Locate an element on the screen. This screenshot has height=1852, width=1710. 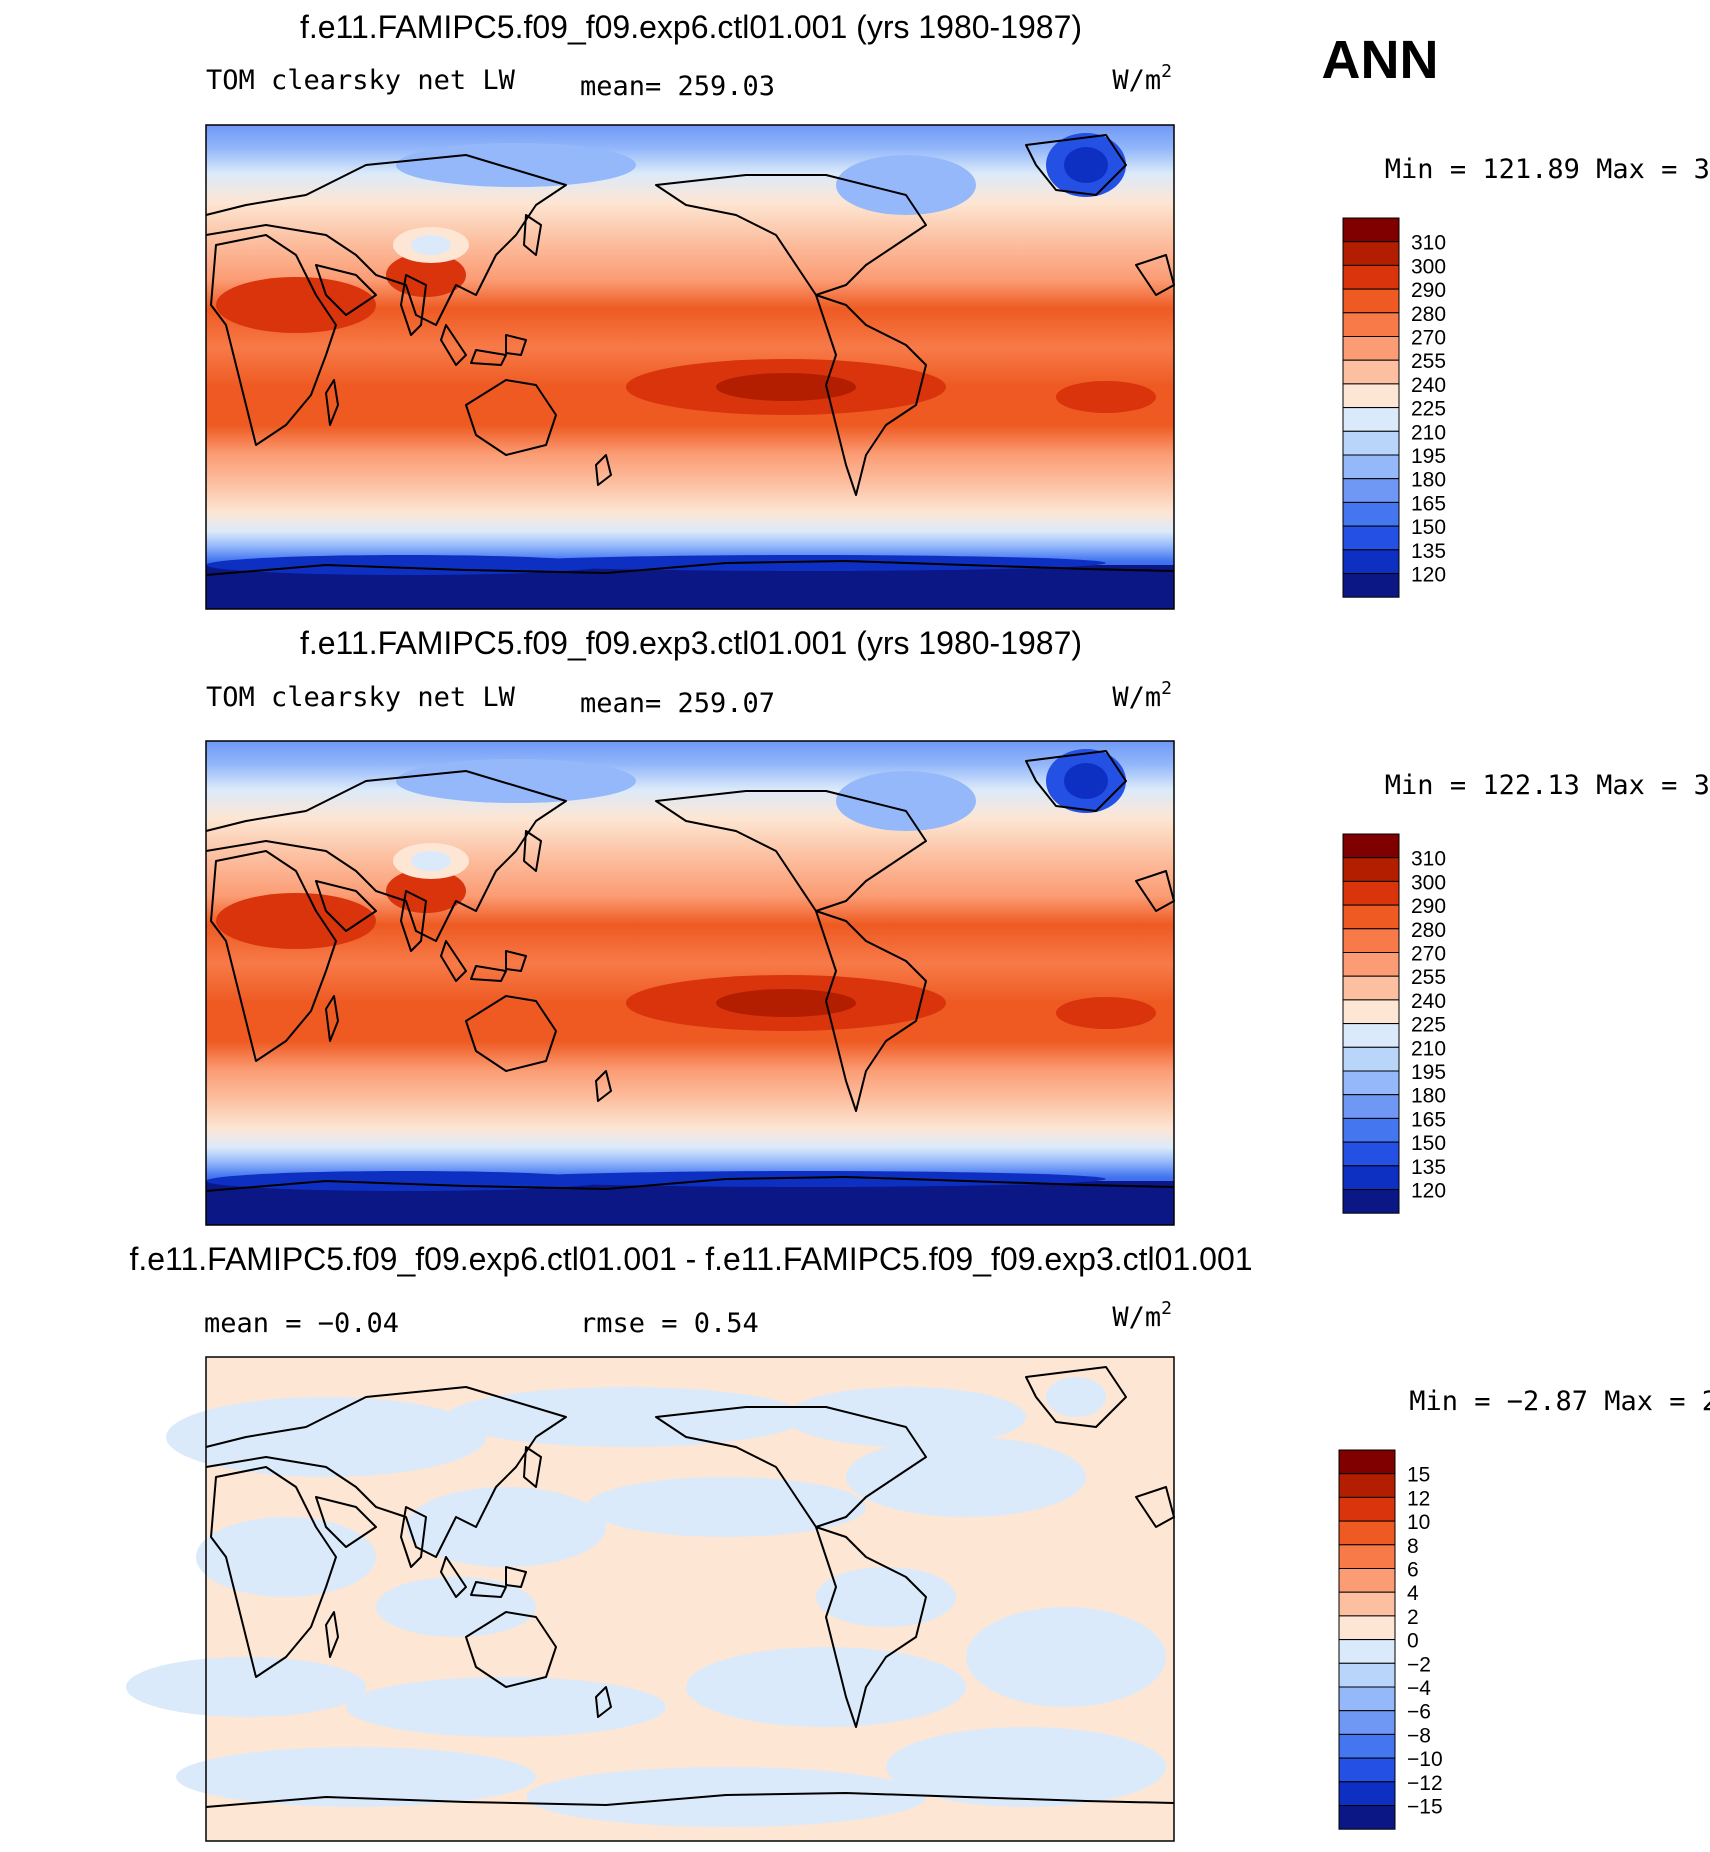
colorbar-label: 165 is located at coordinates (1428, 1119).